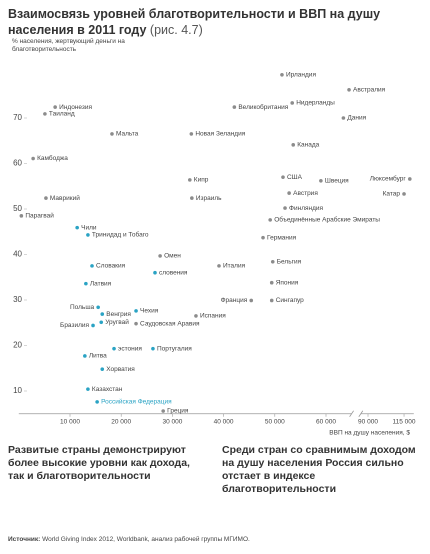 This screenshot has height=554, width=430. I want to click on point-label: Литва, so click(98, 356).